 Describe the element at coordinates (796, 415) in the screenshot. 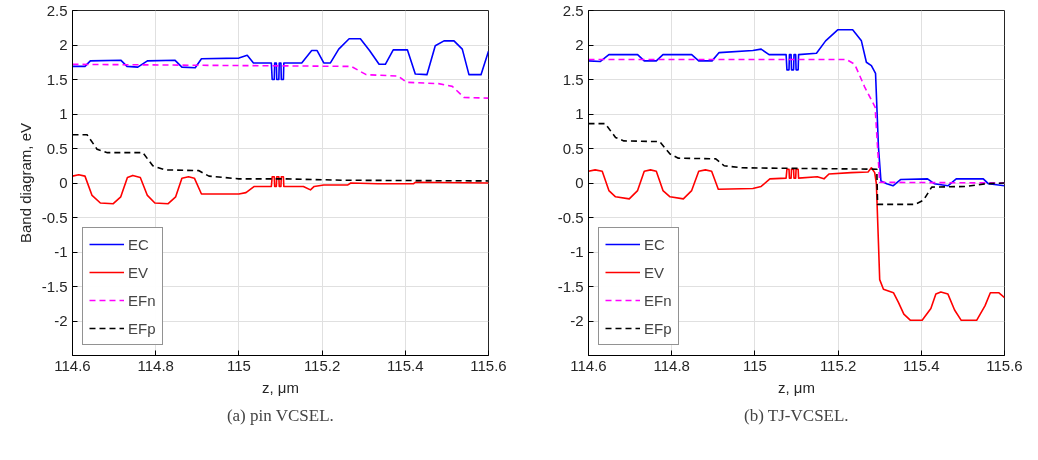

I see `text: (b) TJ-VCSEL.` at that location.